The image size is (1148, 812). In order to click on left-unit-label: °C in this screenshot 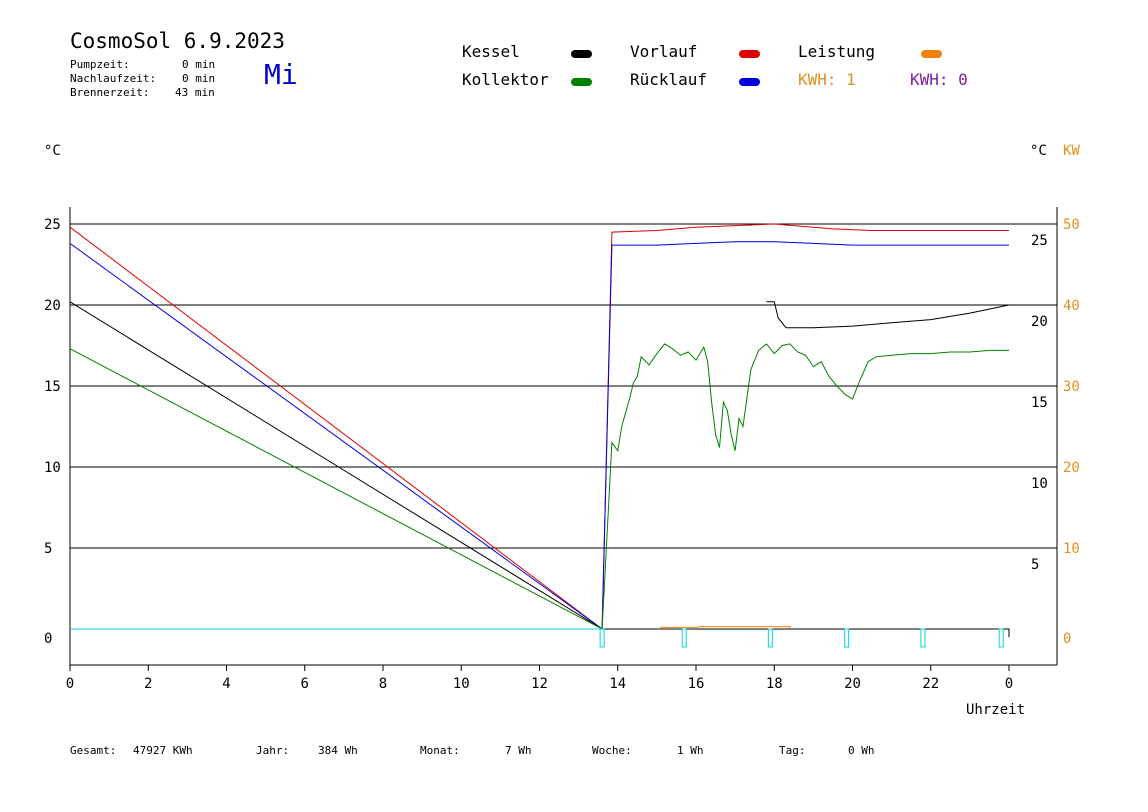, I will do `click(52, 151)`.